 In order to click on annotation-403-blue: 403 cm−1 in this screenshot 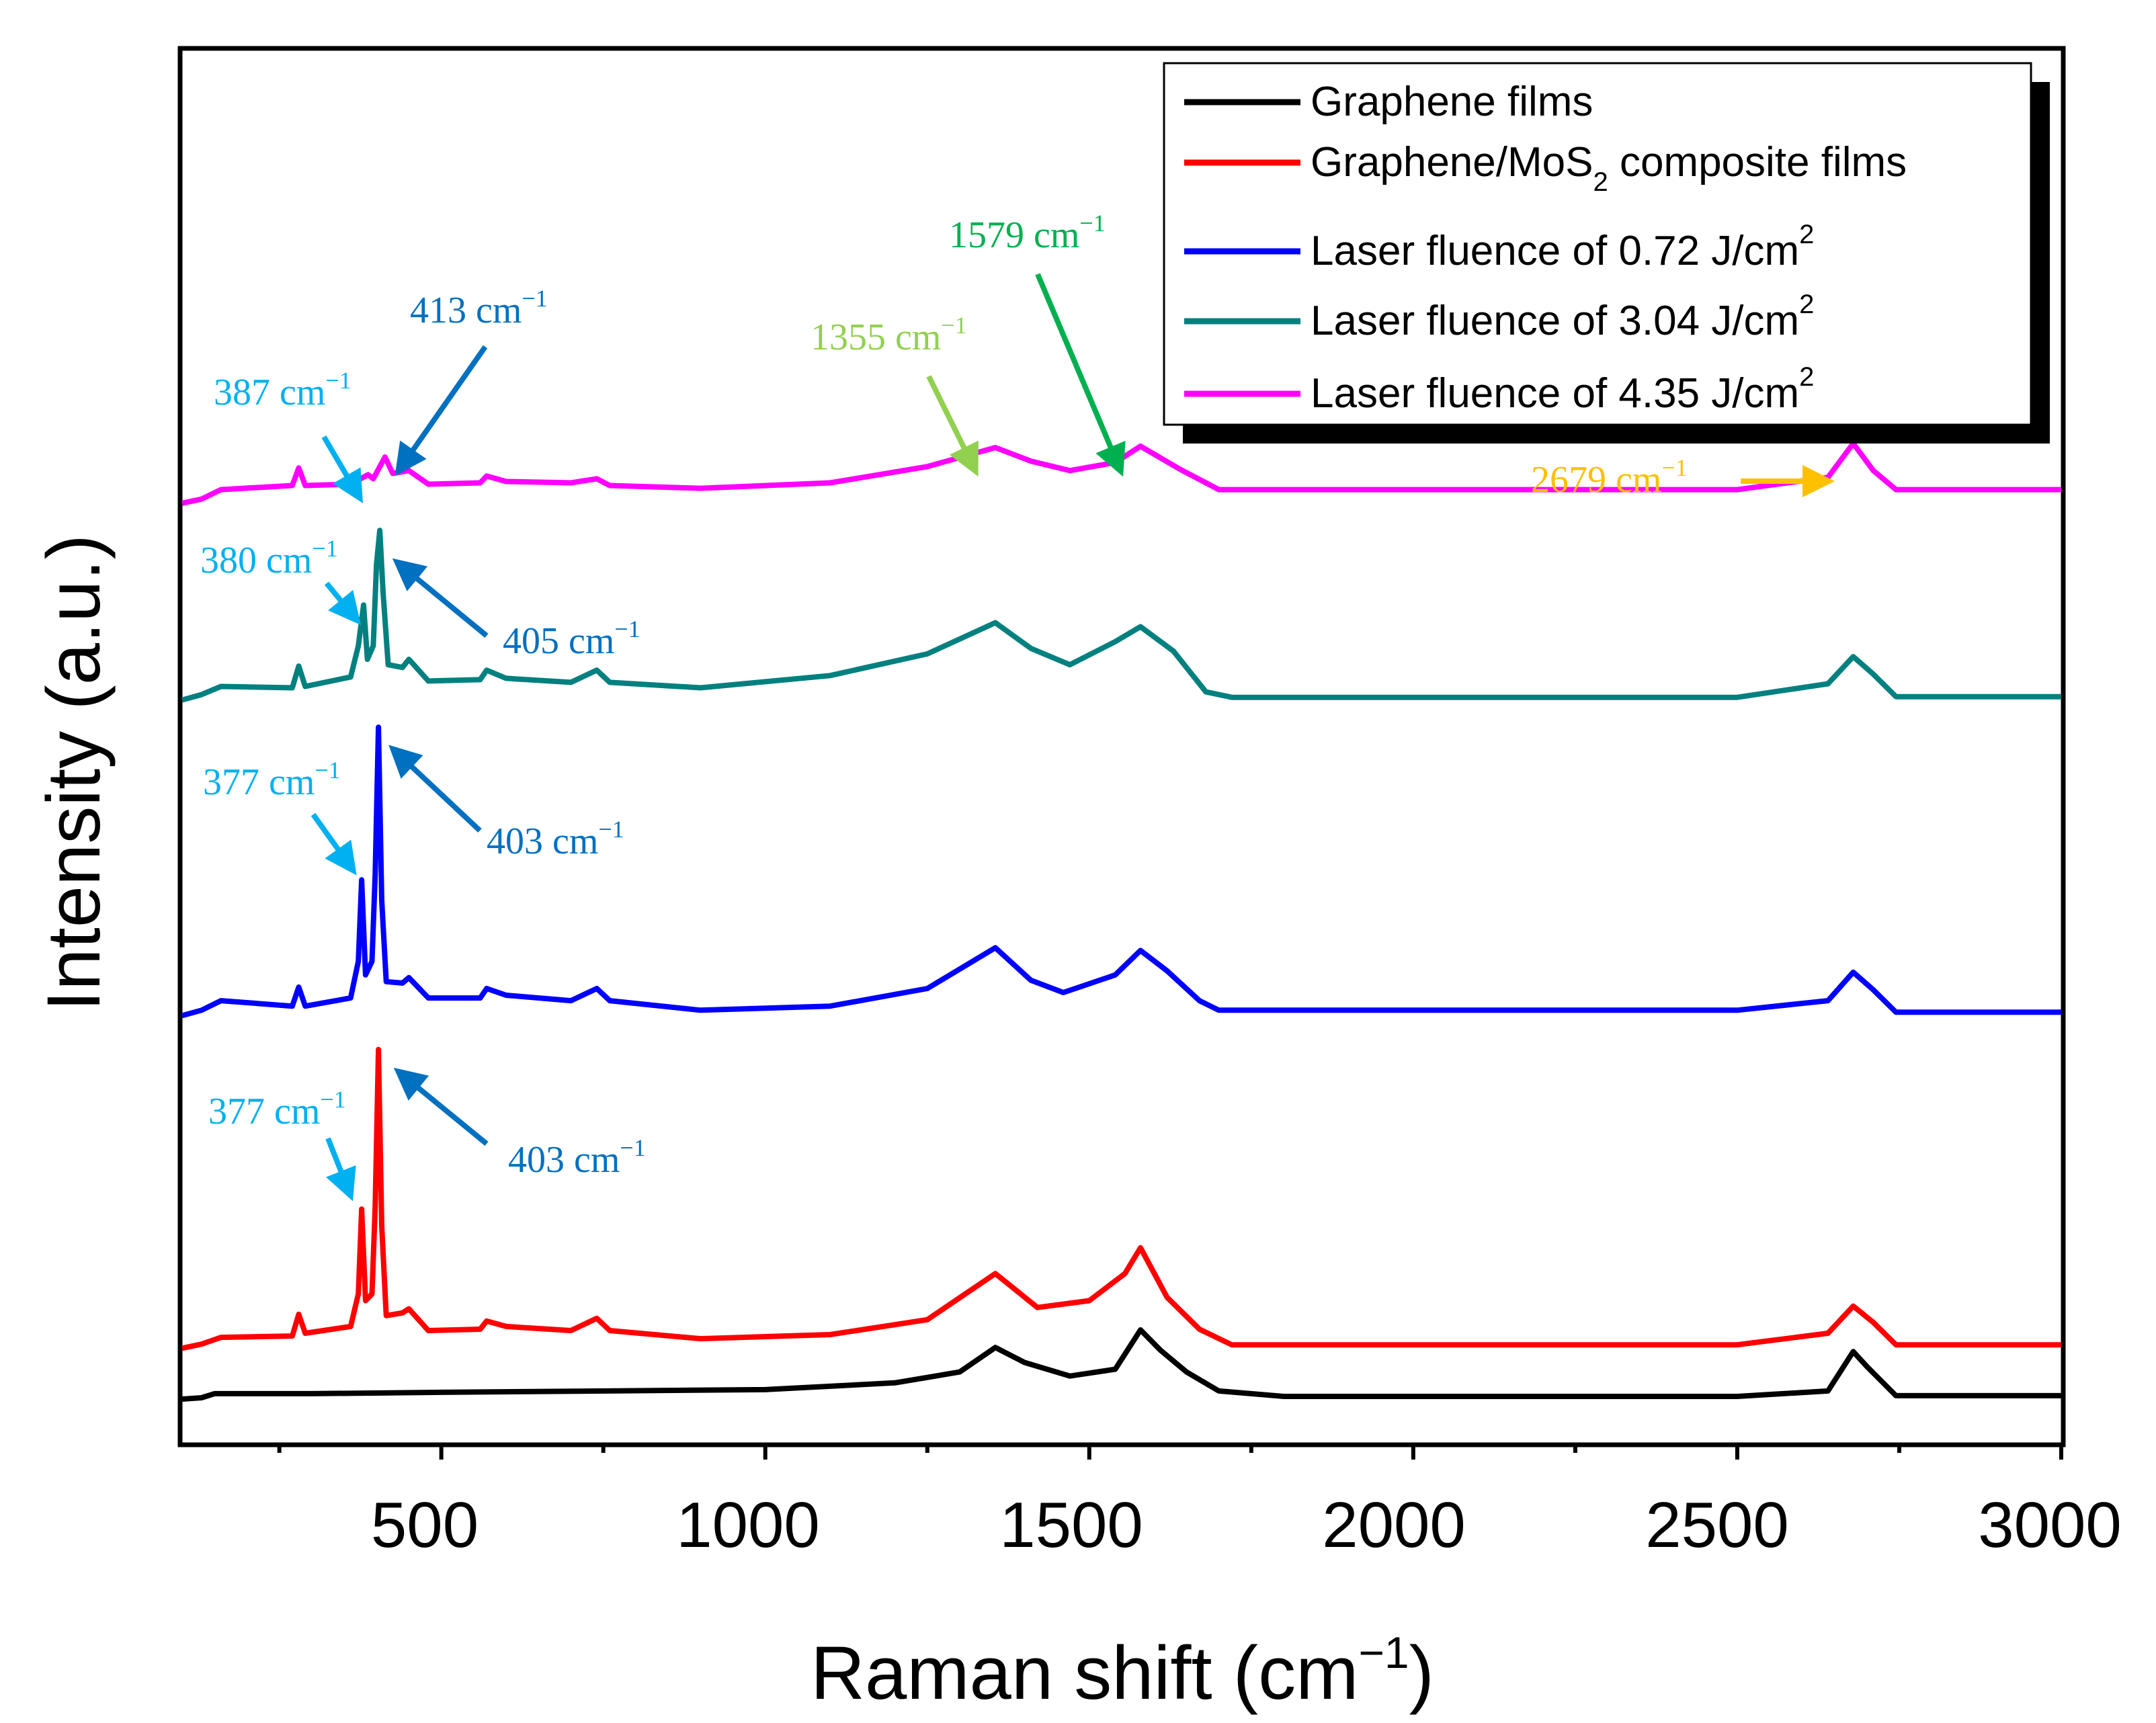, I will do `click(555, 839)`.